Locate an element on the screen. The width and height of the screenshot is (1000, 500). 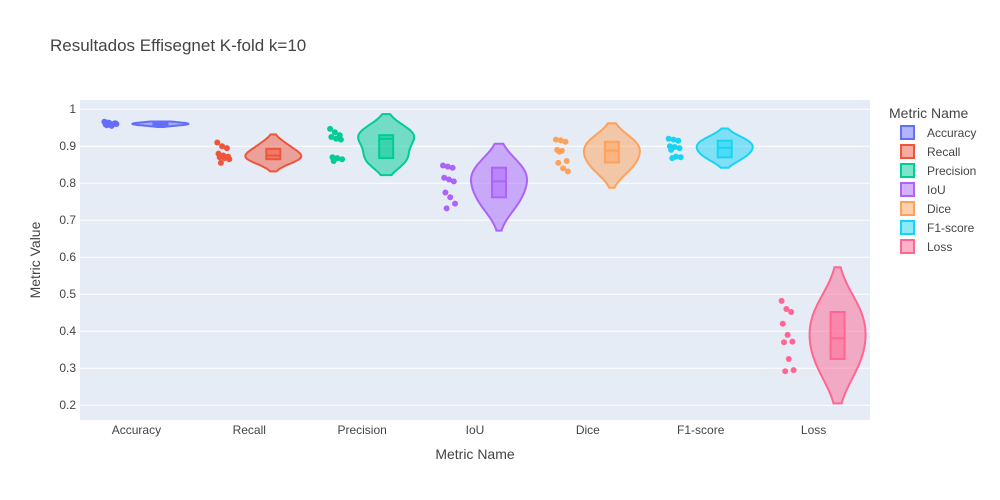
y-tick-label: 0.6 is located at coordinates (67, 257).